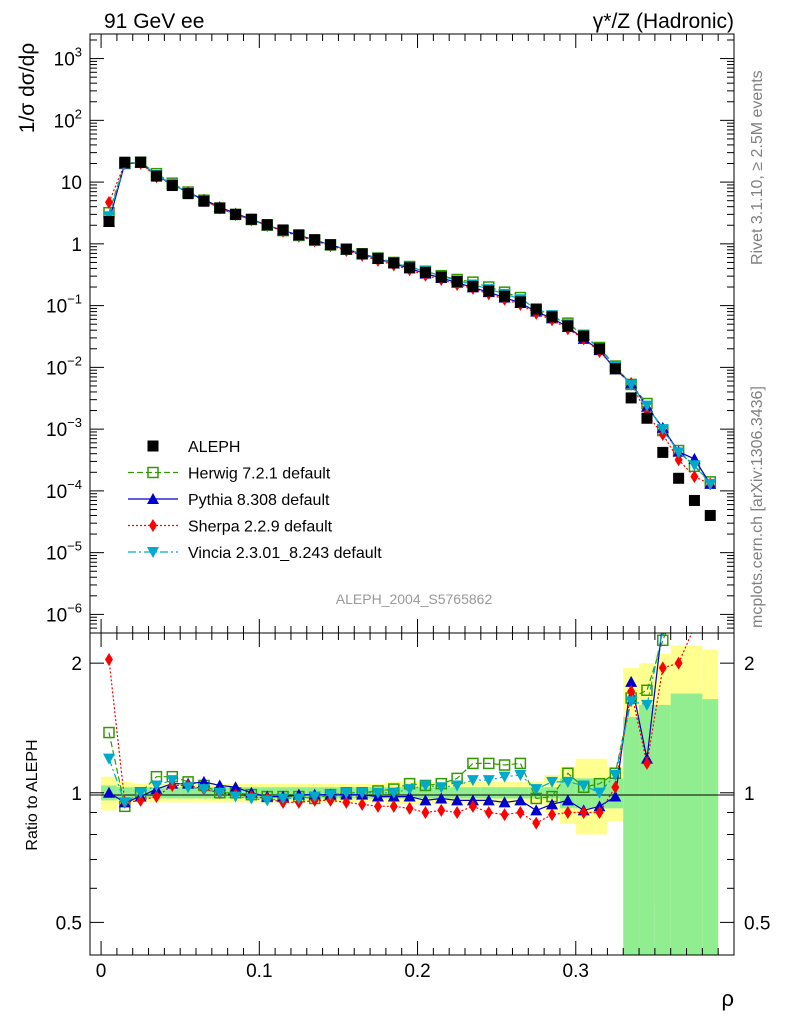 Image resolution: width=786 pixels, height=1024 pixels. What do you see at coordinates (153, 498) in the screenshot?
I see `legend-marker-pythia` at bounding box center [153, 498].